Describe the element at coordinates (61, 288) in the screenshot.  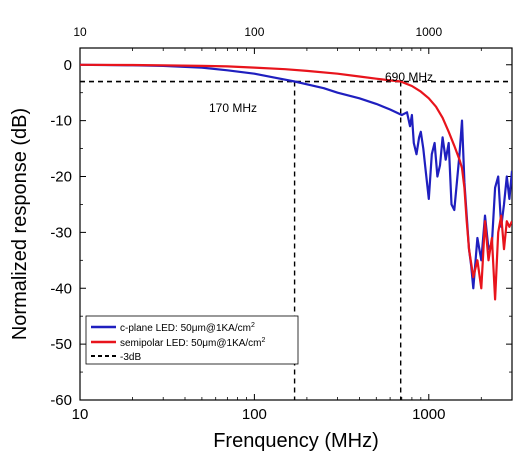
I see `y-tick-label: -40` at that location.